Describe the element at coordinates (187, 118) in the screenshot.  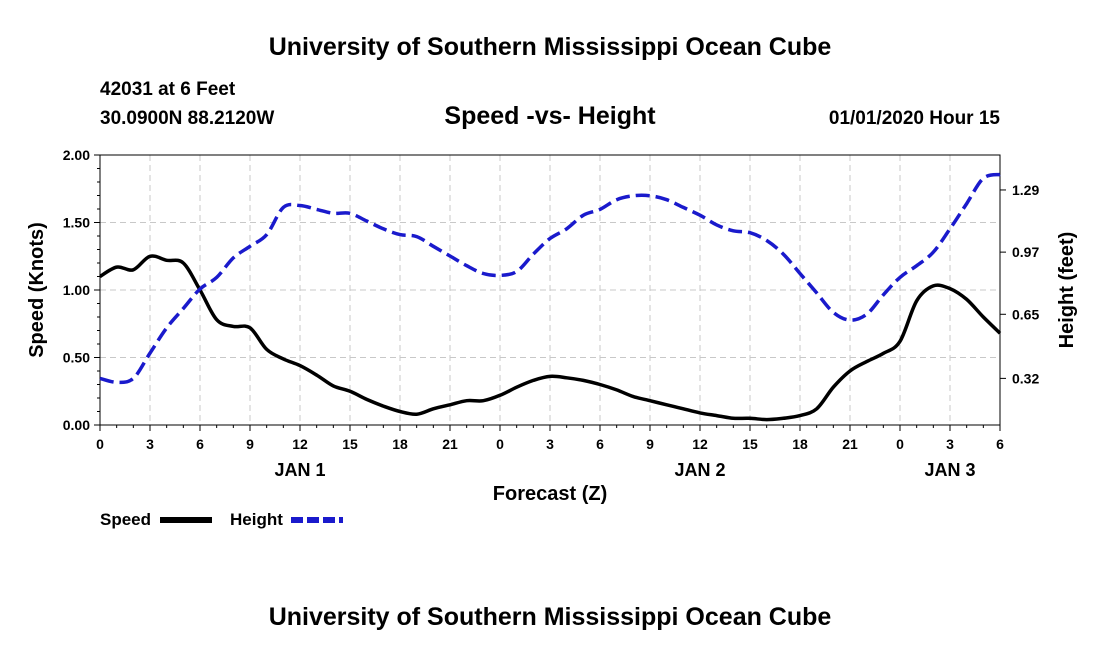
I see `coordinates-label: 30.0900N 88.2120W` at that location.